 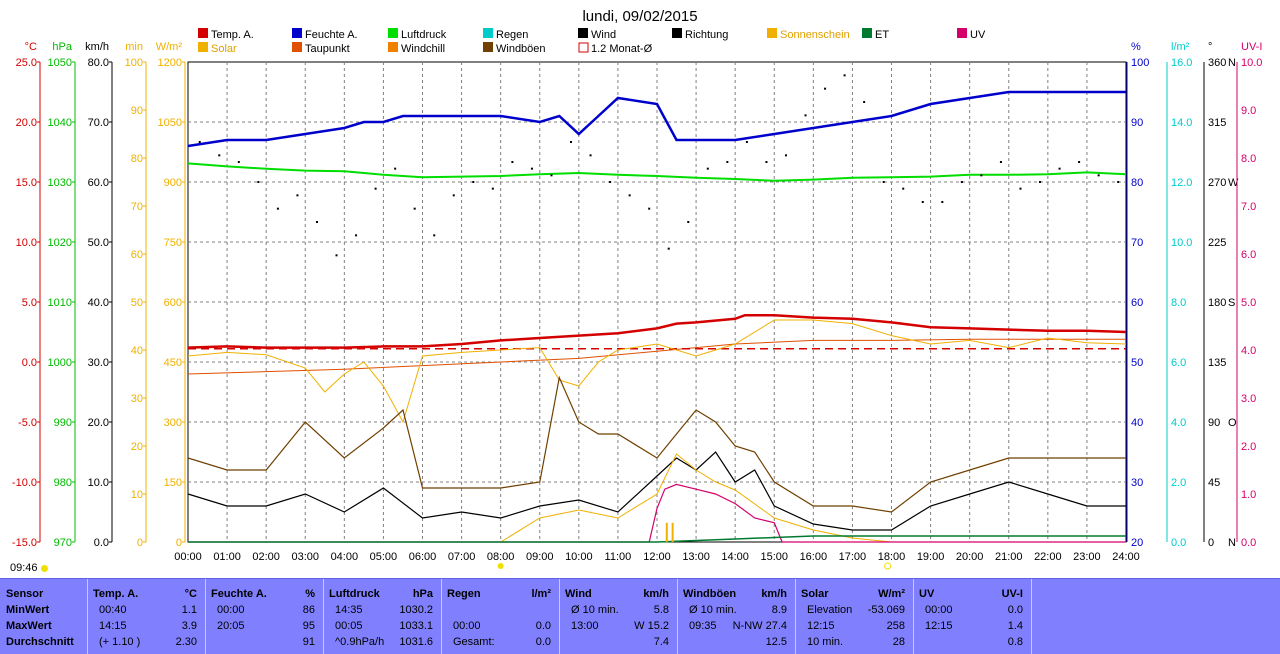 I want to click on axis-tick-right: N, so click(x=1232, y=543).